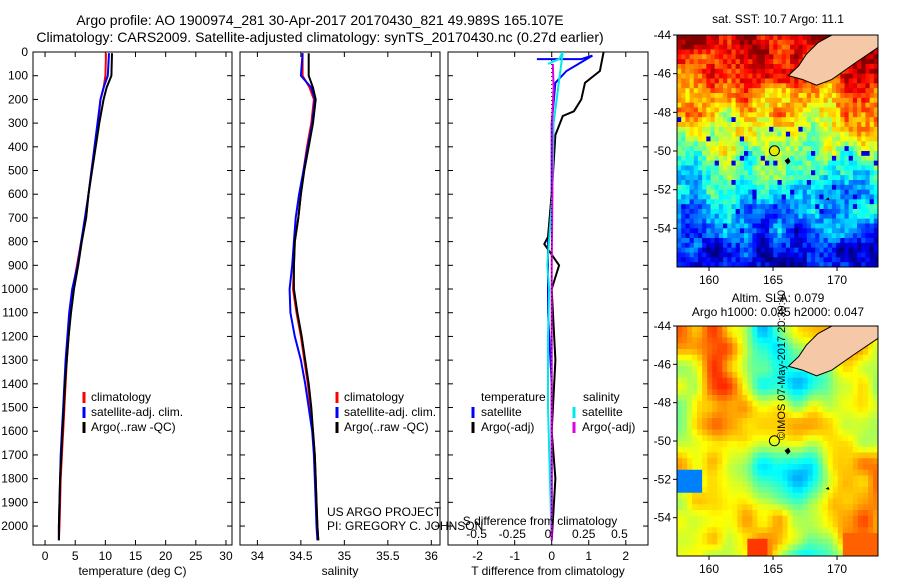 This screenshot has height=580, width=900. I want to click on sst-map-ytick-label: -50, so click(663, 151).